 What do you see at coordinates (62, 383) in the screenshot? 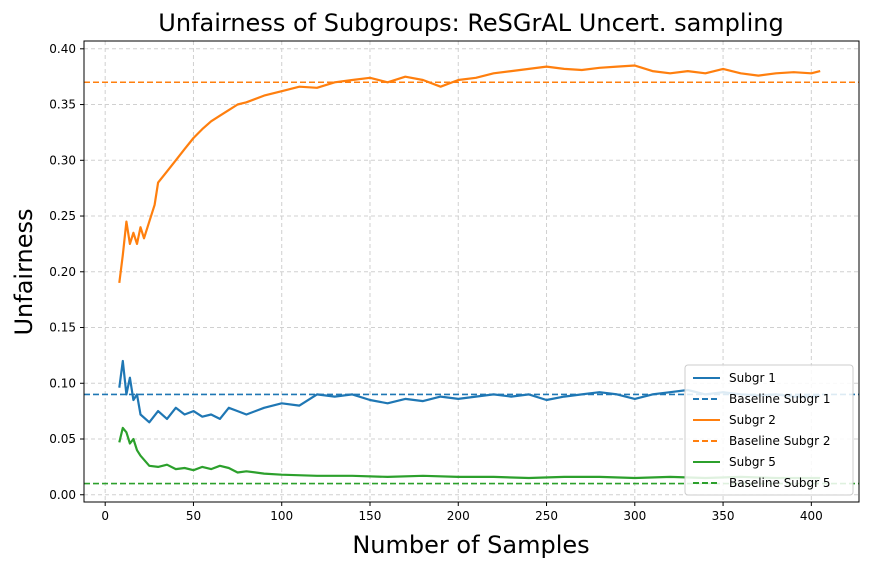
I see `y-tick-label: 0.10` at bounding box center [62, 383].